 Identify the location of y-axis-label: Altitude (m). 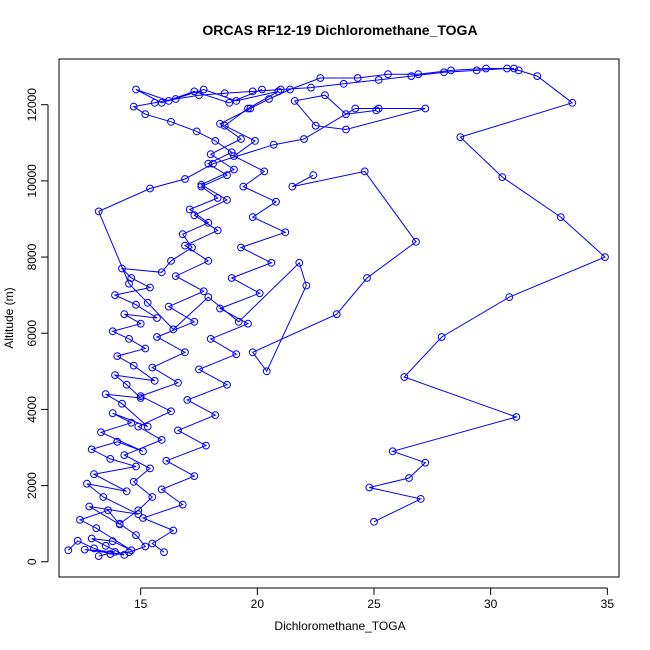
(9, 317).